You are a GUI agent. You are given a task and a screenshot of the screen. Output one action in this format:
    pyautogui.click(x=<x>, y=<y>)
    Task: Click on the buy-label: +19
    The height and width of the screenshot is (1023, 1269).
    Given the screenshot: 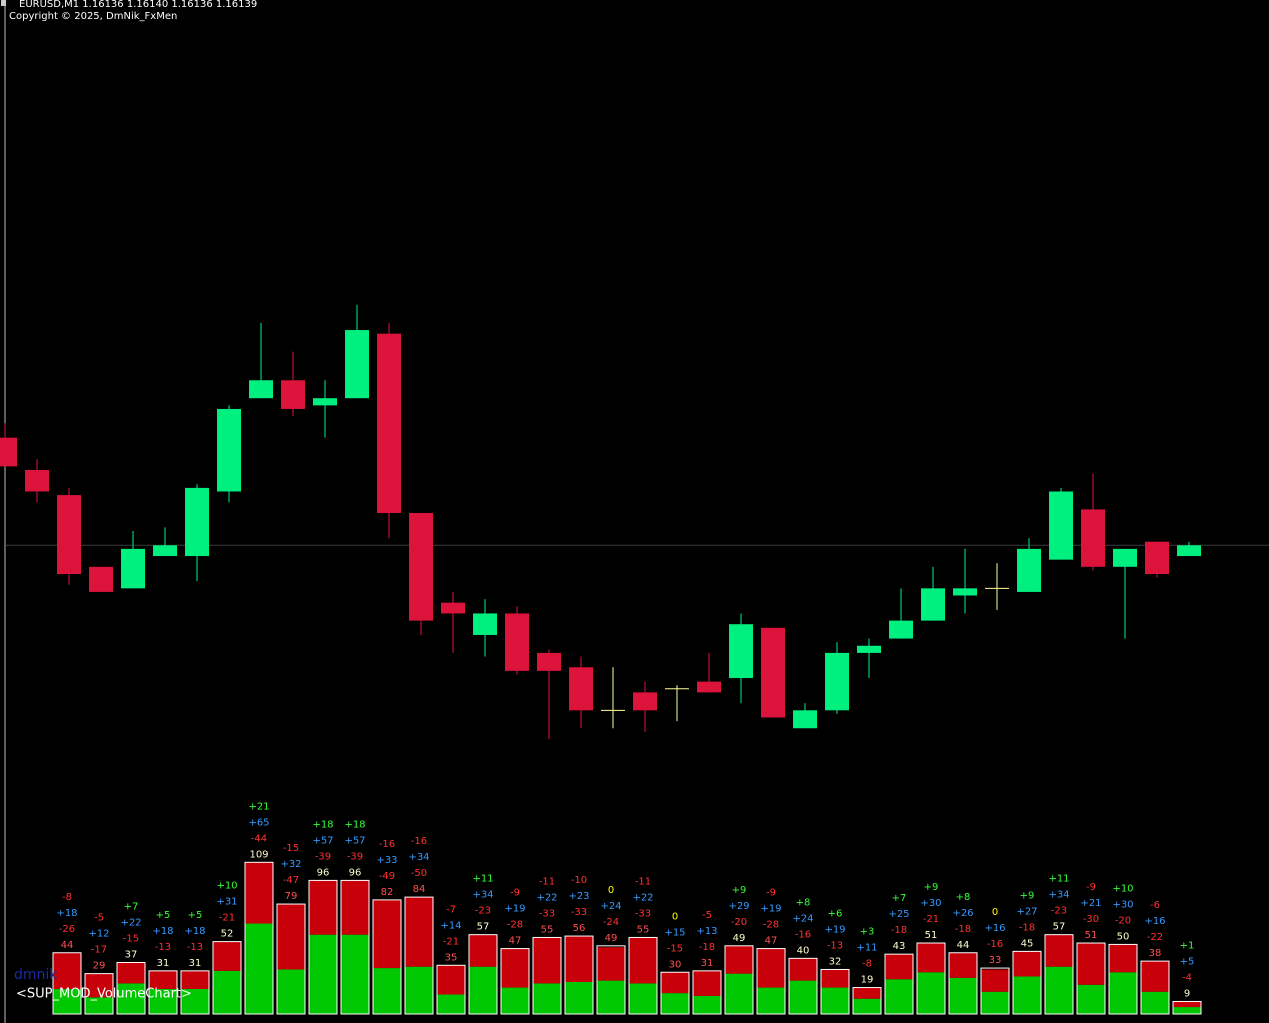 What is the action you would take?
    pyautogui.click(x=834, y=929)
    